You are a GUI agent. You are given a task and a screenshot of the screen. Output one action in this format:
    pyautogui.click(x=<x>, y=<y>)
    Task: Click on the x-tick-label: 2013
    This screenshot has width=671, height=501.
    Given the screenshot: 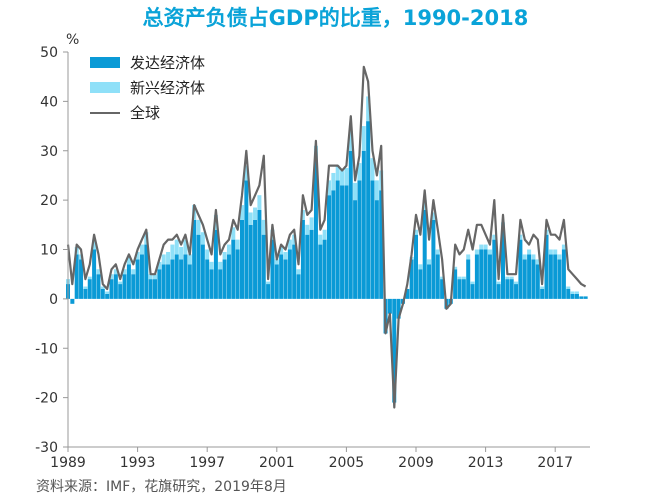 What is the action you would take?
    pyautogui.click(x=486, y=463)
    